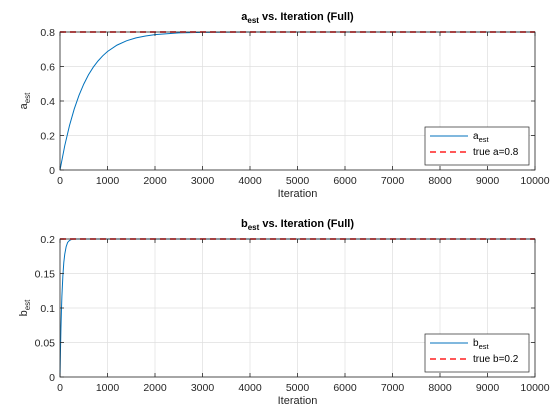  I want to click on y-axis-label-group: best, so click(25, 308).